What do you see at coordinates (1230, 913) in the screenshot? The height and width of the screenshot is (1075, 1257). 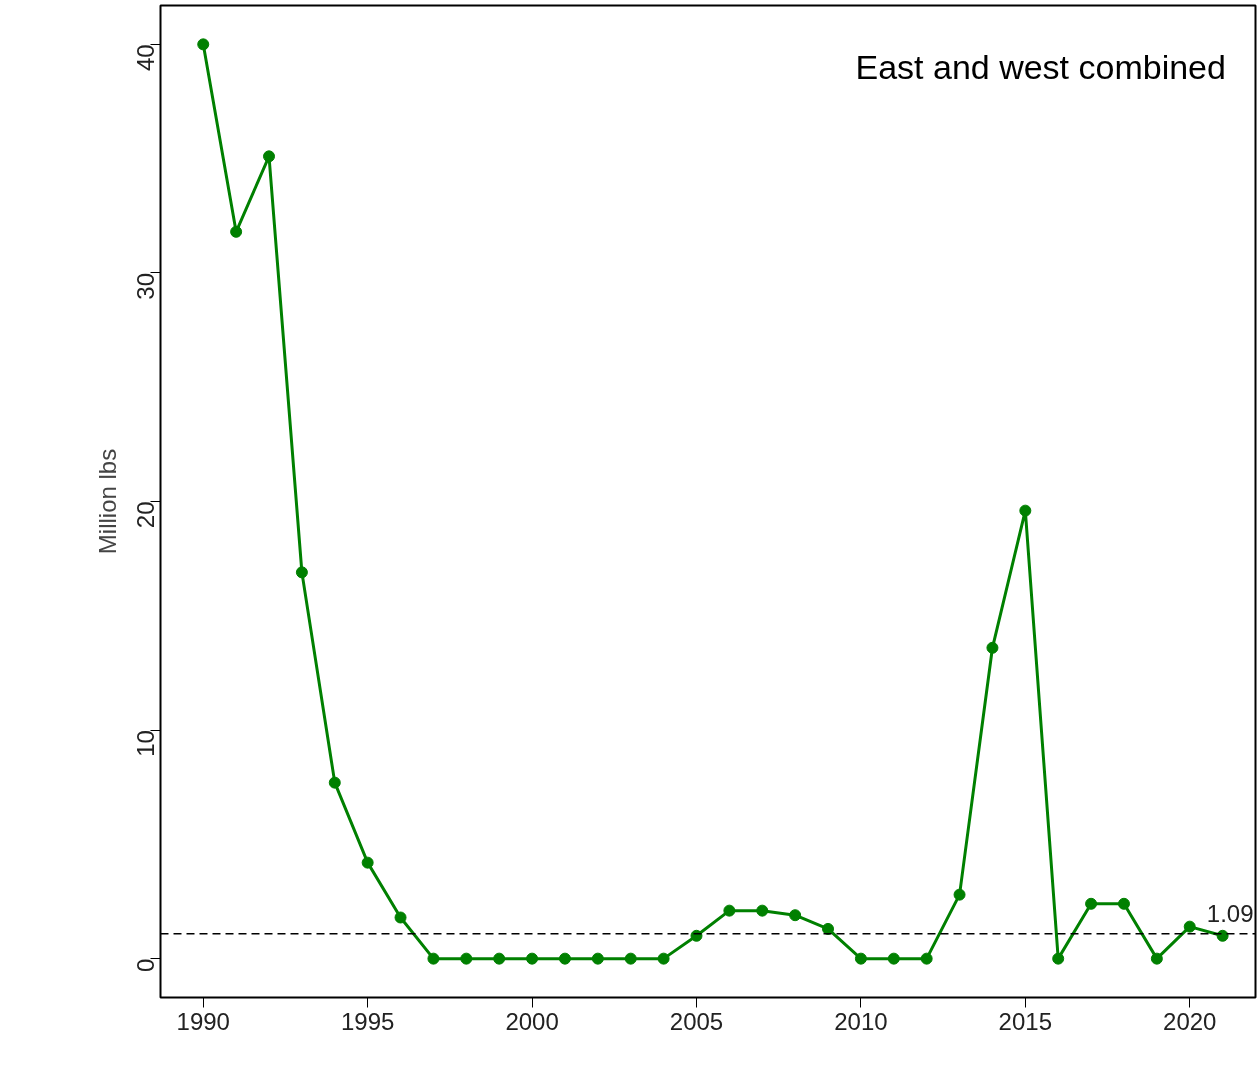 I see `ref-line-label: 1.09` at bounding box center [1230, 913].